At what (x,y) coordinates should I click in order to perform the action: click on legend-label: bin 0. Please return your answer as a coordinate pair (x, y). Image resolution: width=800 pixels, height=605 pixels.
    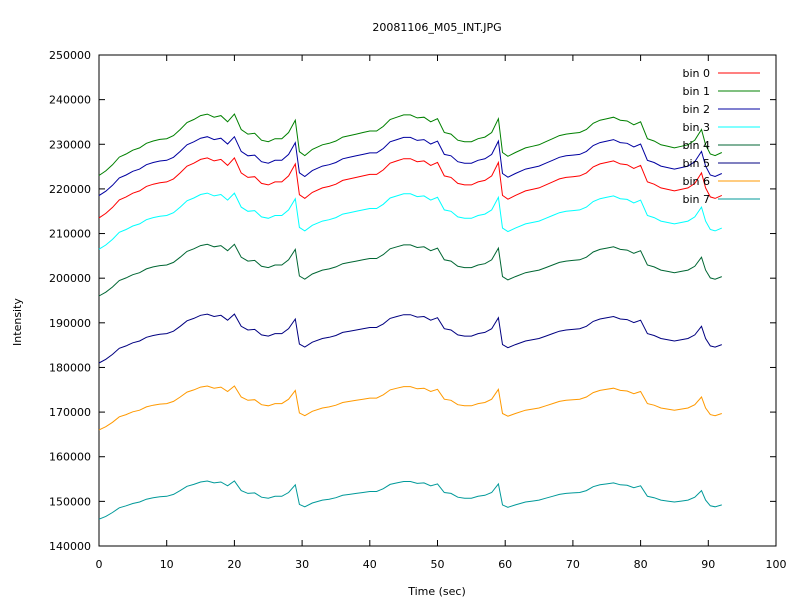
    Looking at the image, I should click on (696, 73).